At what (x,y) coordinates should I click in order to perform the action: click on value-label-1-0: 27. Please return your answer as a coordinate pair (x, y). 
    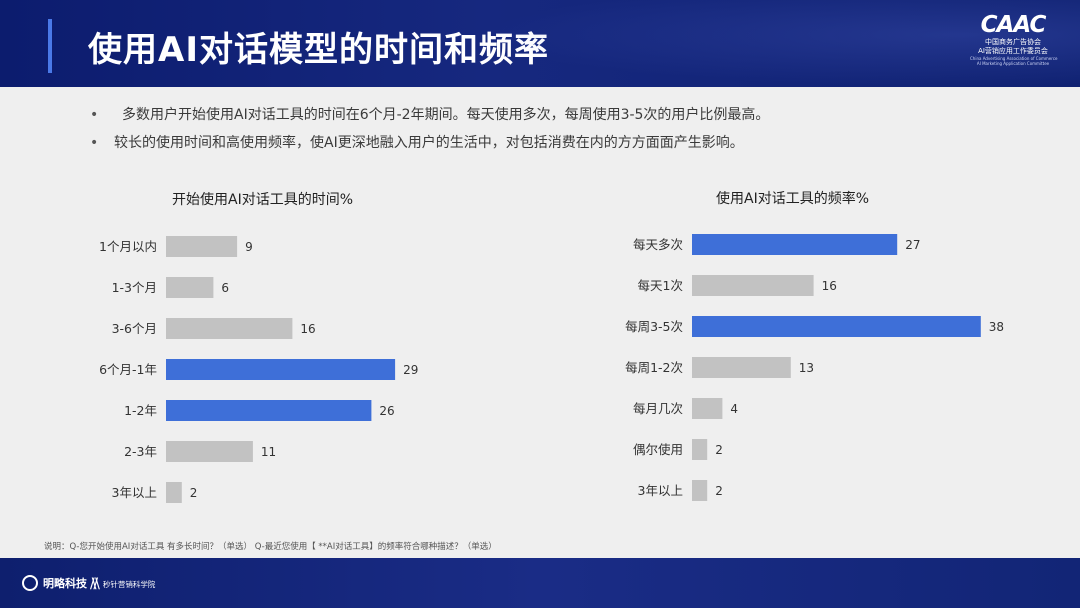
    Looking at the image, I should click on (912, 245).